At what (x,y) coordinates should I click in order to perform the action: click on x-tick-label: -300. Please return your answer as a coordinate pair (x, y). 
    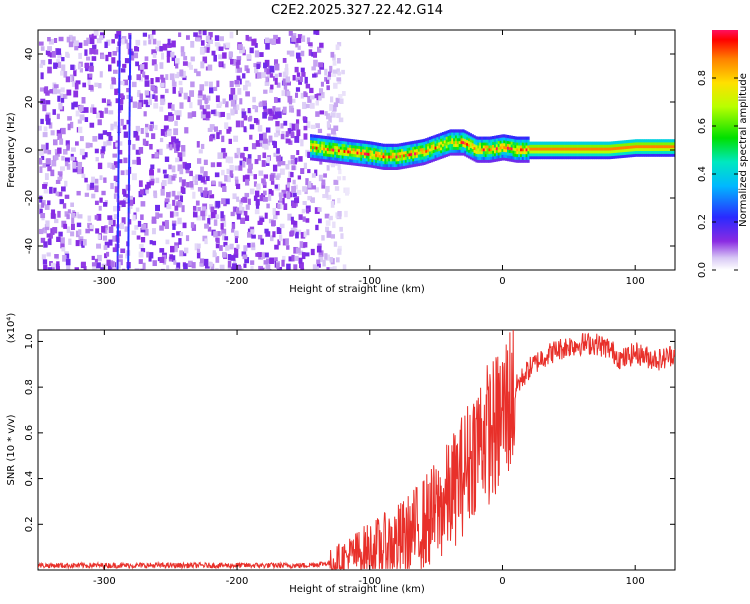
    Looking at the image, I should click on (104, 281).